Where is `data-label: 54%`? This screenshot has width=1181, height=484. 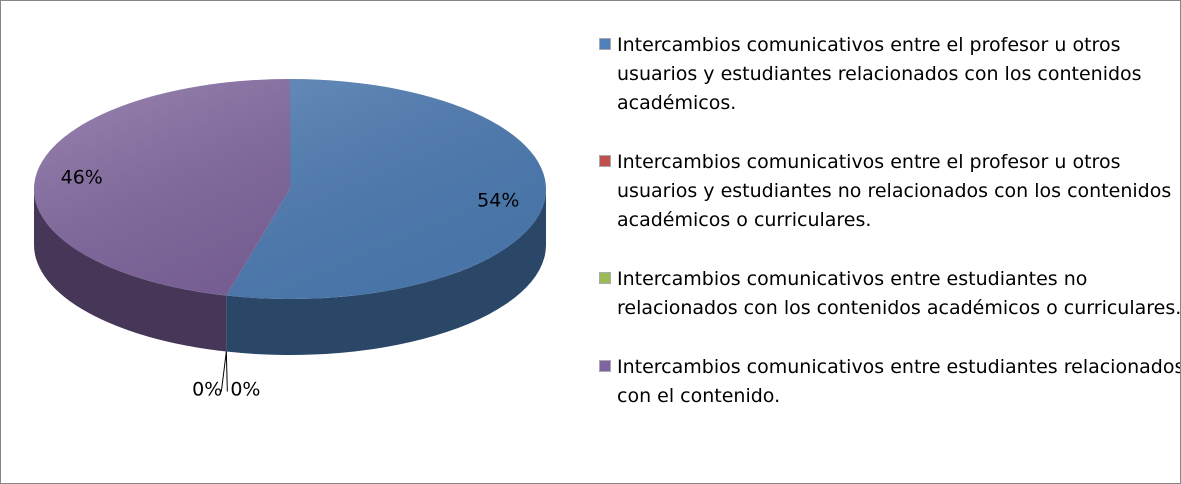 data-label: 54% is located at coordinates (498, 200).